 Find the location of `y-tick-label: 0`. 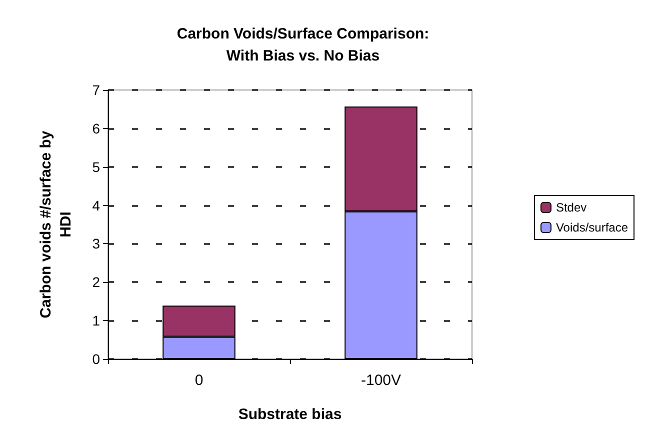

y-tick-label: 0 is located at coordinates (96, 359).